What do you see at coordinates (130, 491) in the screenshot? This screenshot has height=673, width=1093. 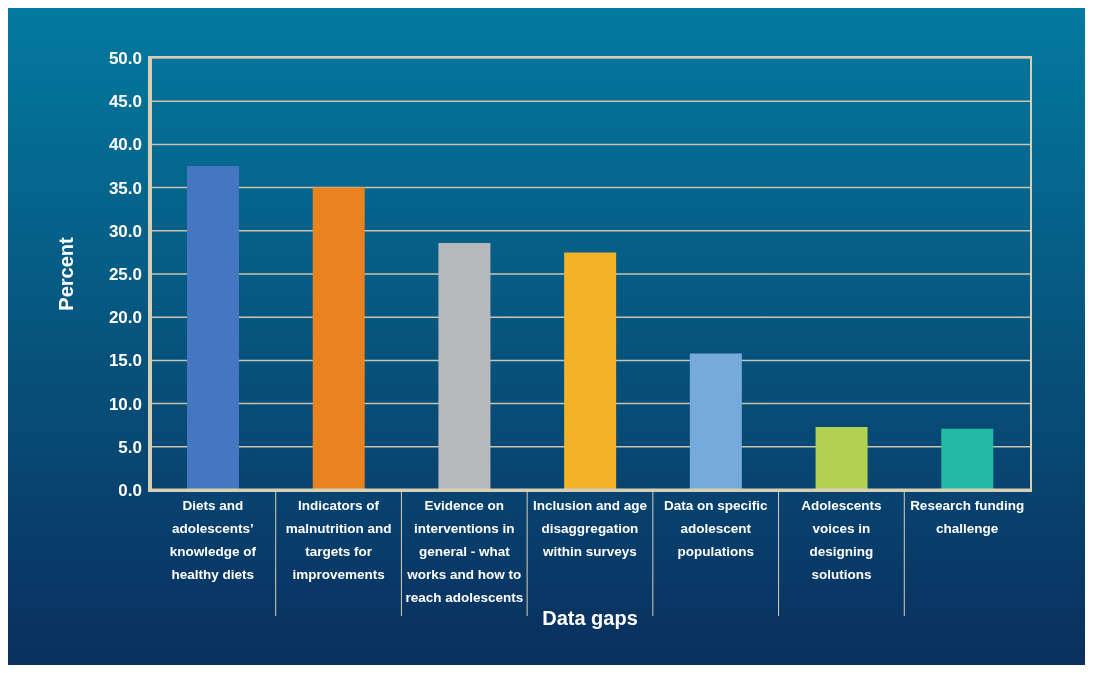 I see `y-tick-label: 0.0` at bounding box center [130, 491].